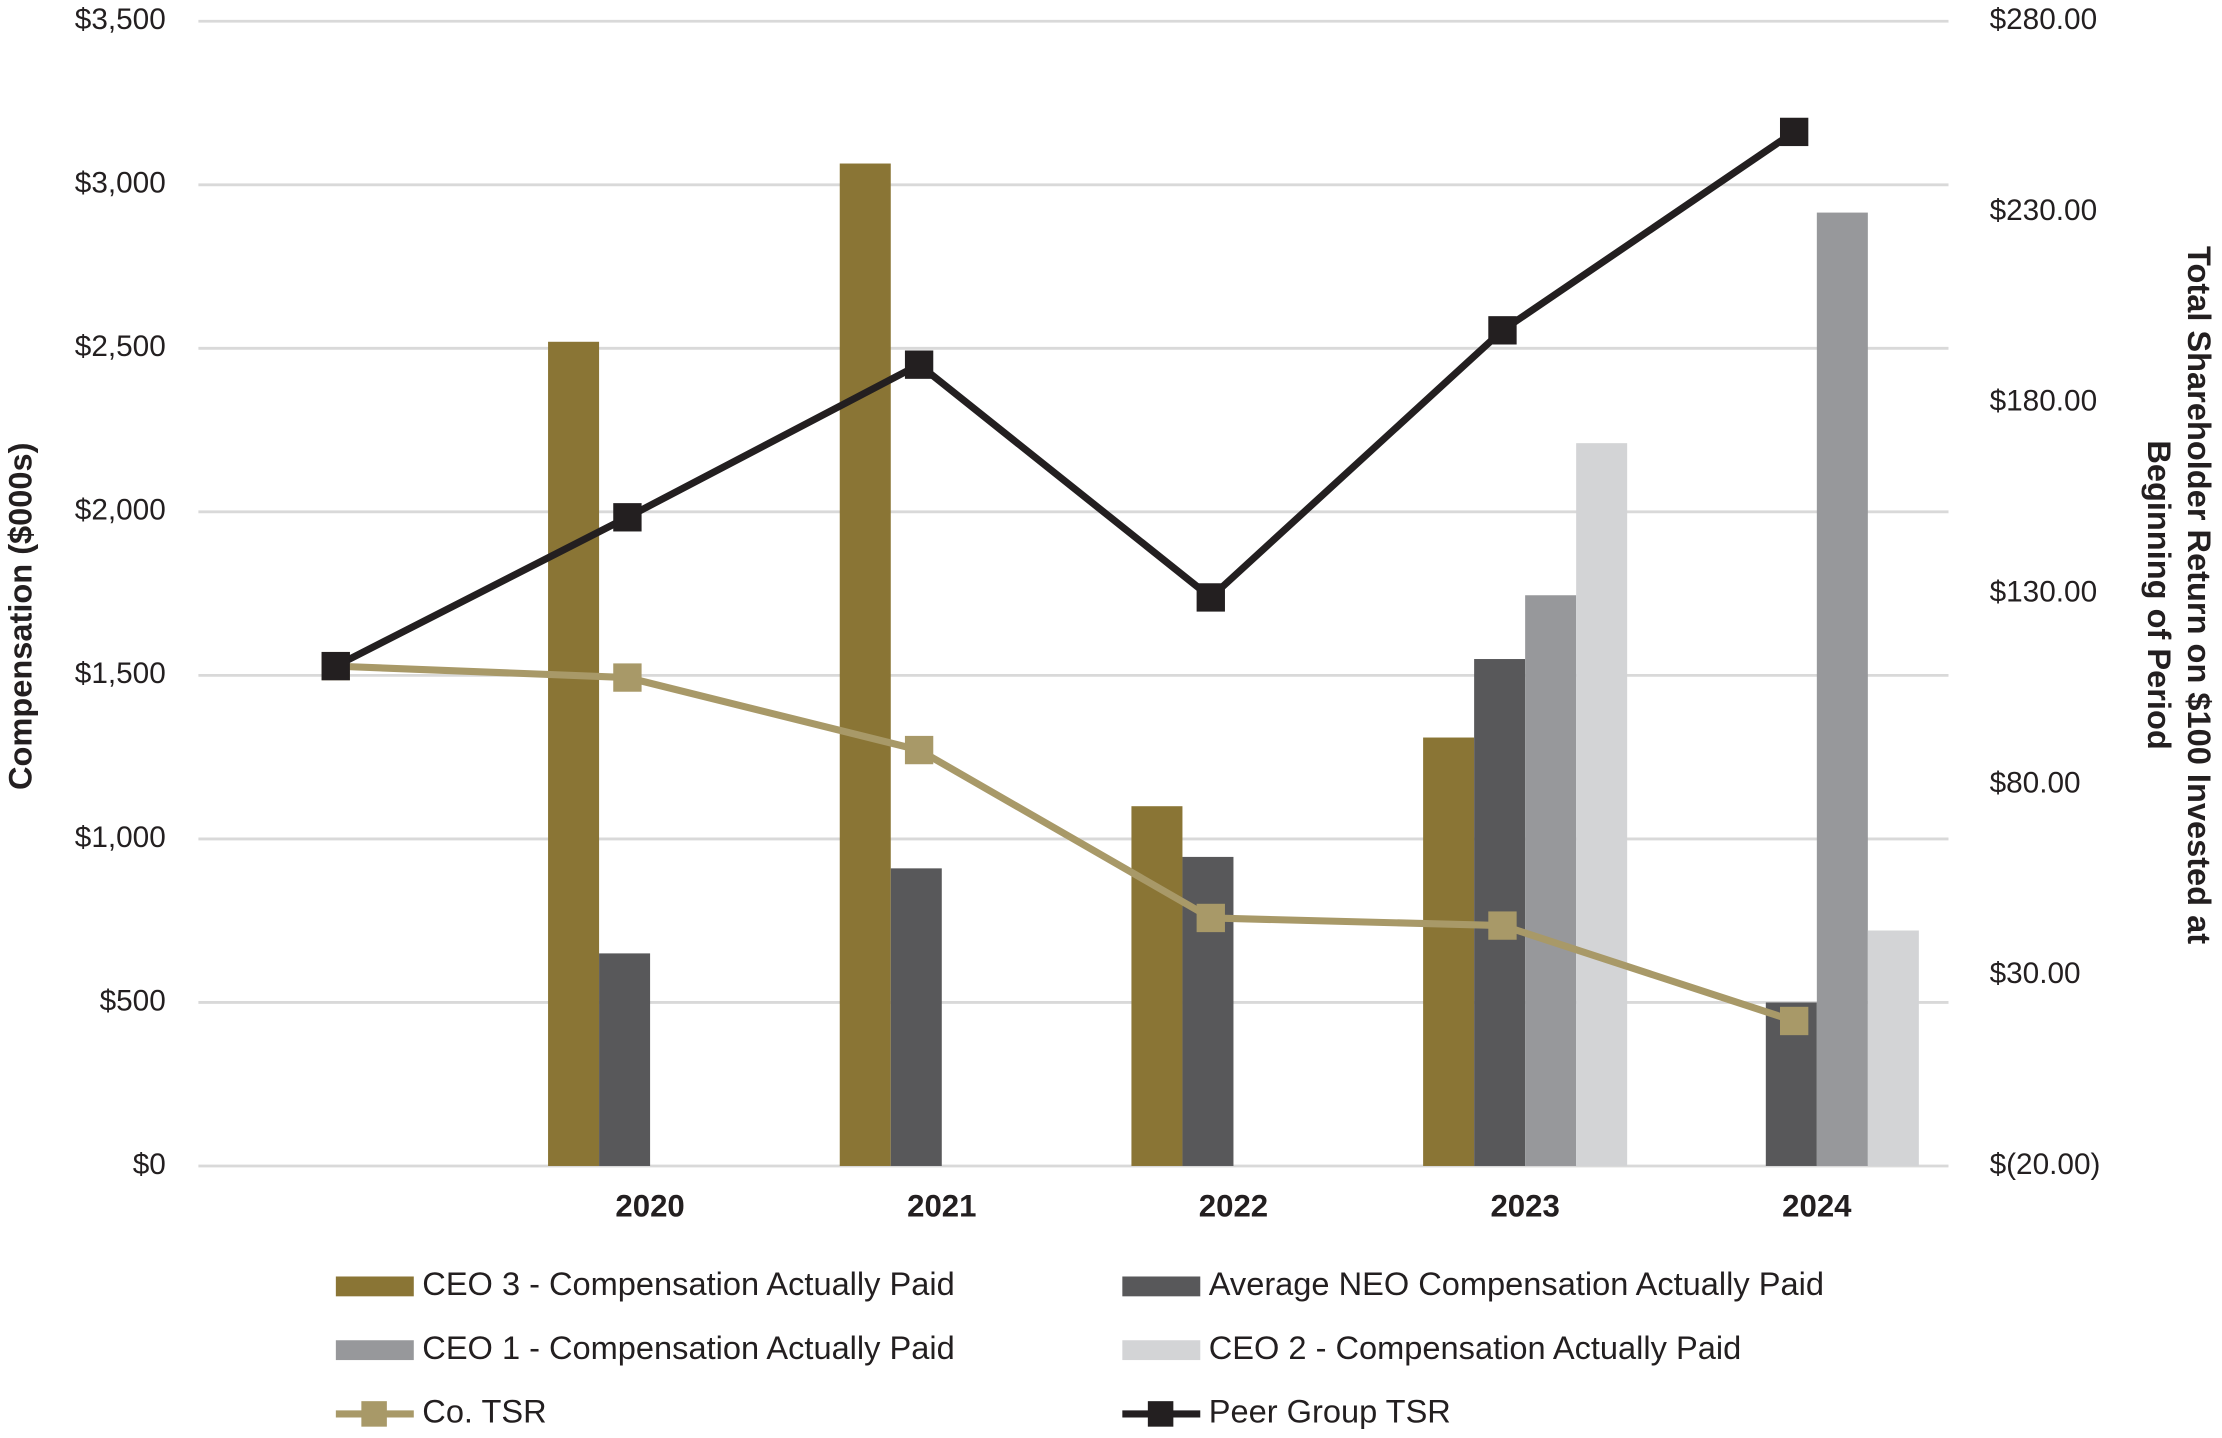 Image resolution: width=2222 pixels, height=1438 pixels. I want to click on y-tick-label: $0, so click(149, 1164).